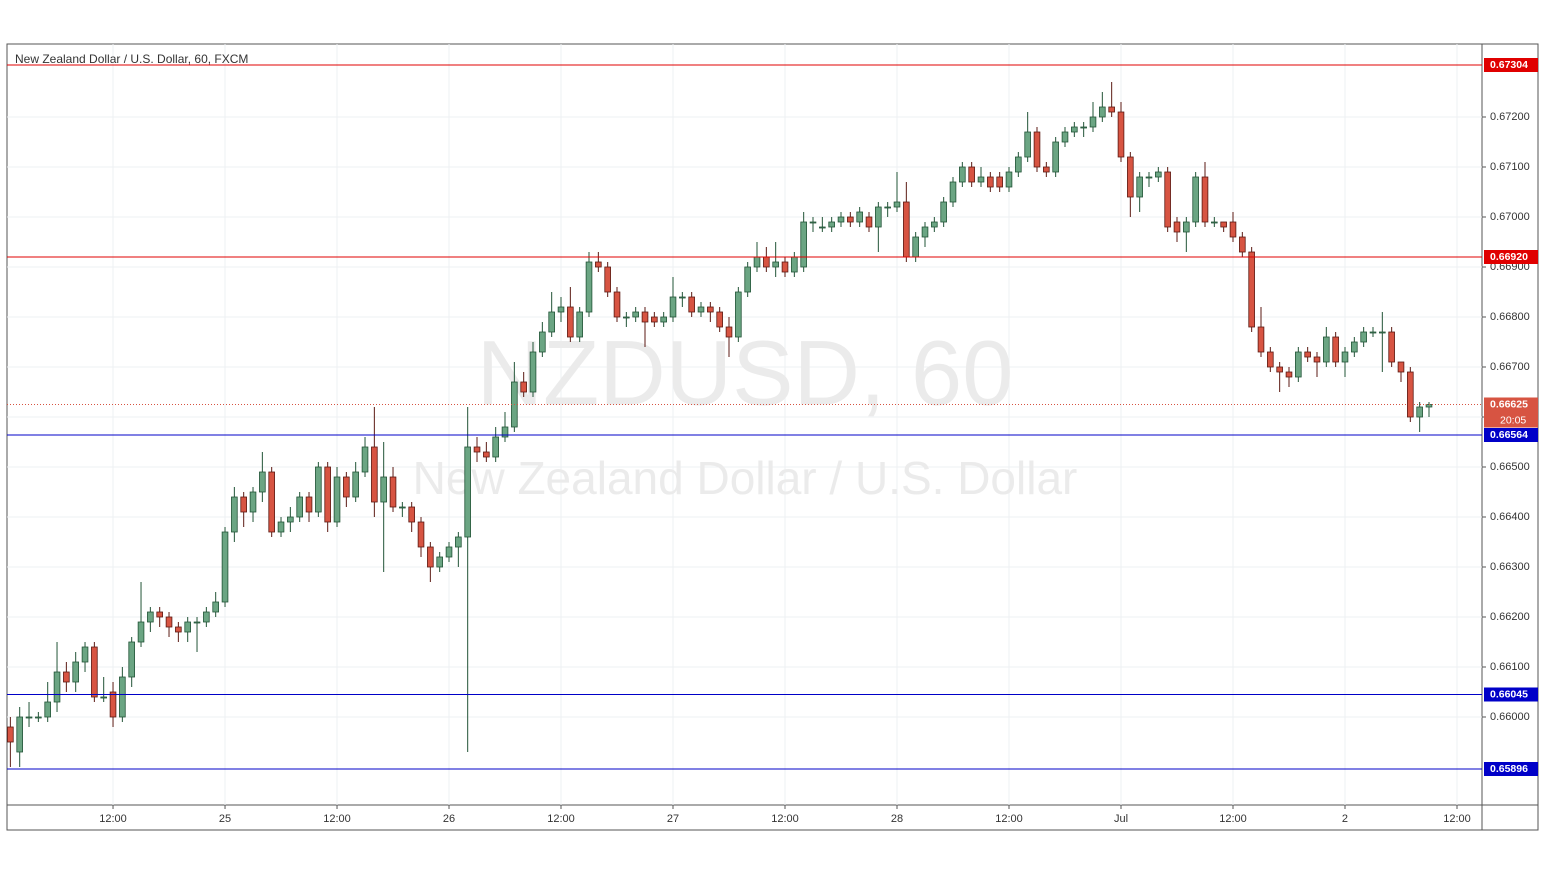 The width and height of the screenshot is (1545, 873). I want to click on y-tick-label: 0.66300, so click(1510, 567).